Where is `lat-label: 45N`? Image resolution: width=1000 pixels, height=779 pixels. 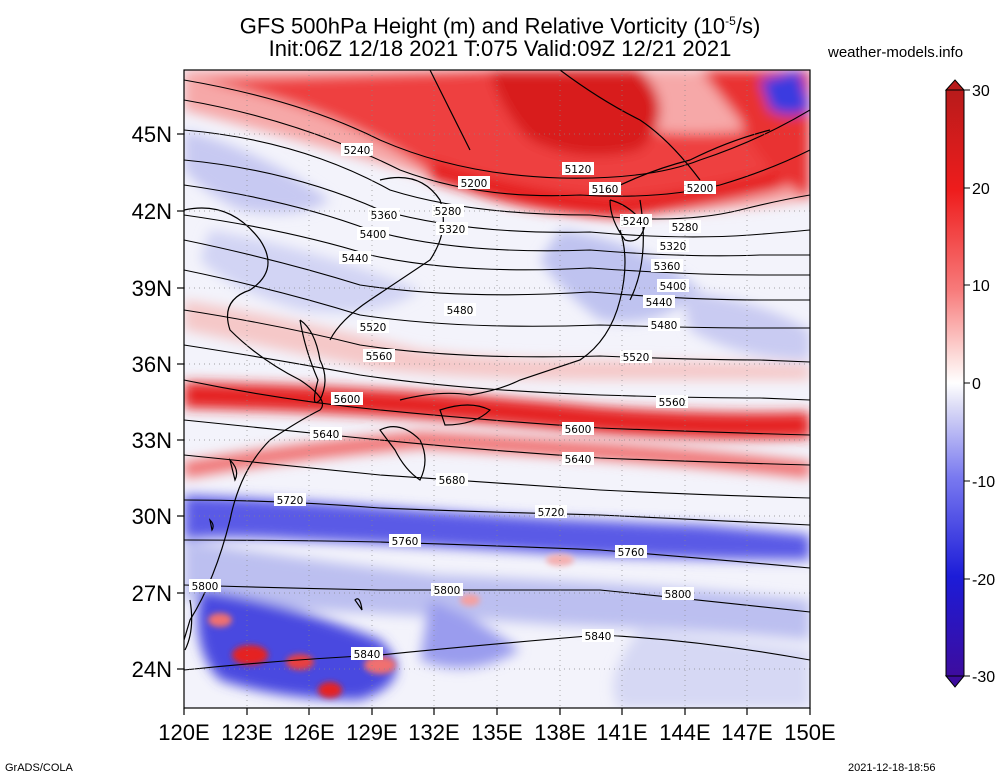
lat-label: 45N is located at coordinates (152, 134).